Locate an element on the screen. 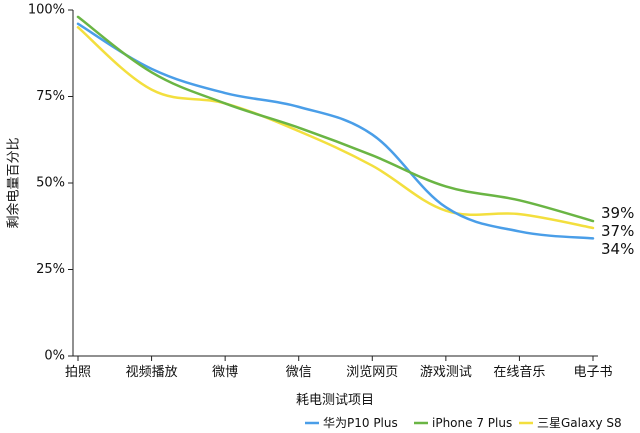 This screenshot has height=433, width=640. end-value-labels: 39%37%34% is located at coordinates (617, 231).